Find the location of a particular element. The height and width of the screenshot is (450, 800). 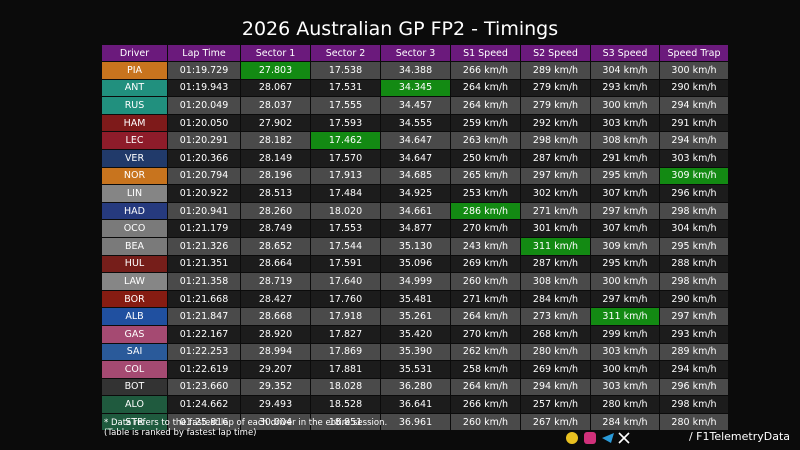

time-cell: 34.925 is located at coordinates (415, 193).